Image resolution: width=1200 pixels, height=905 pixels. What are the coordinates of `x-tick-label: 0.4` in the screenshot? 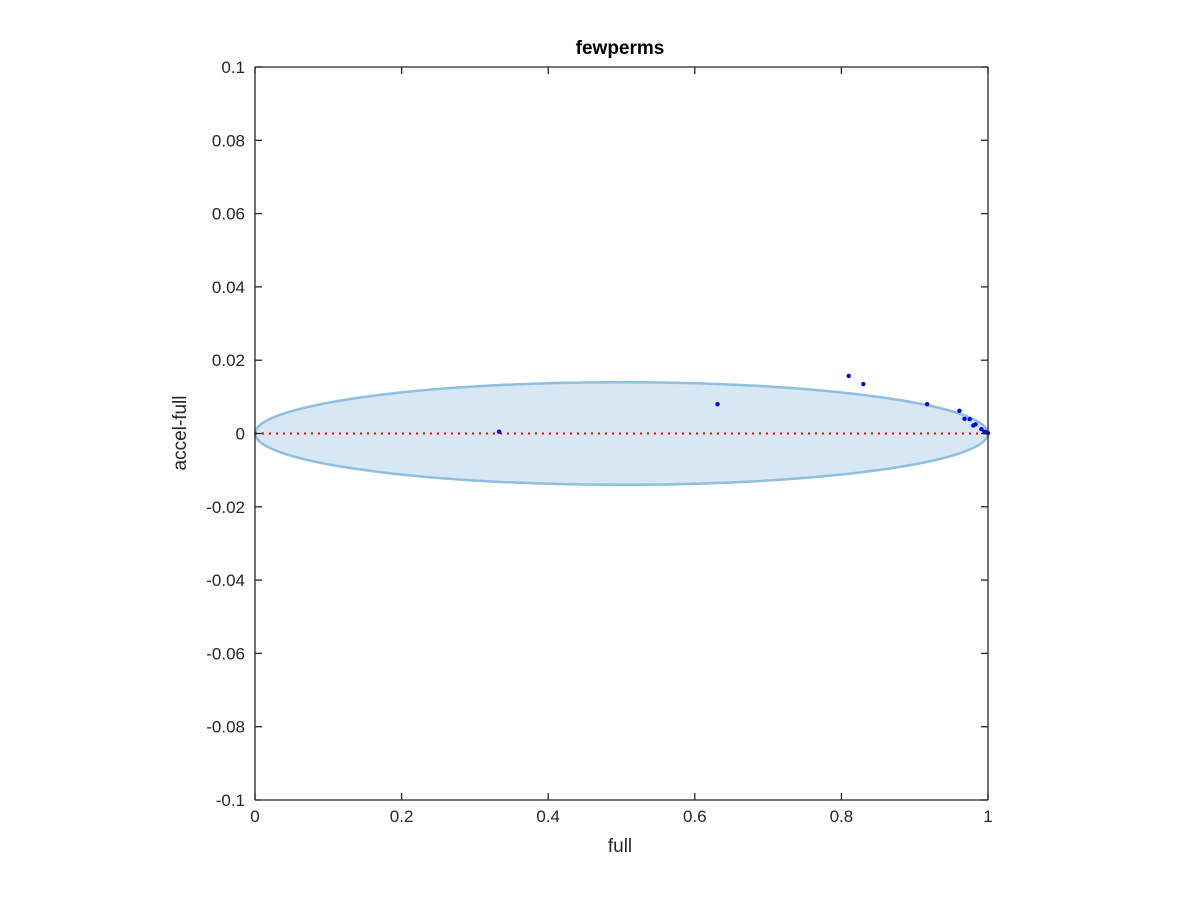 It's located at (548, 816).